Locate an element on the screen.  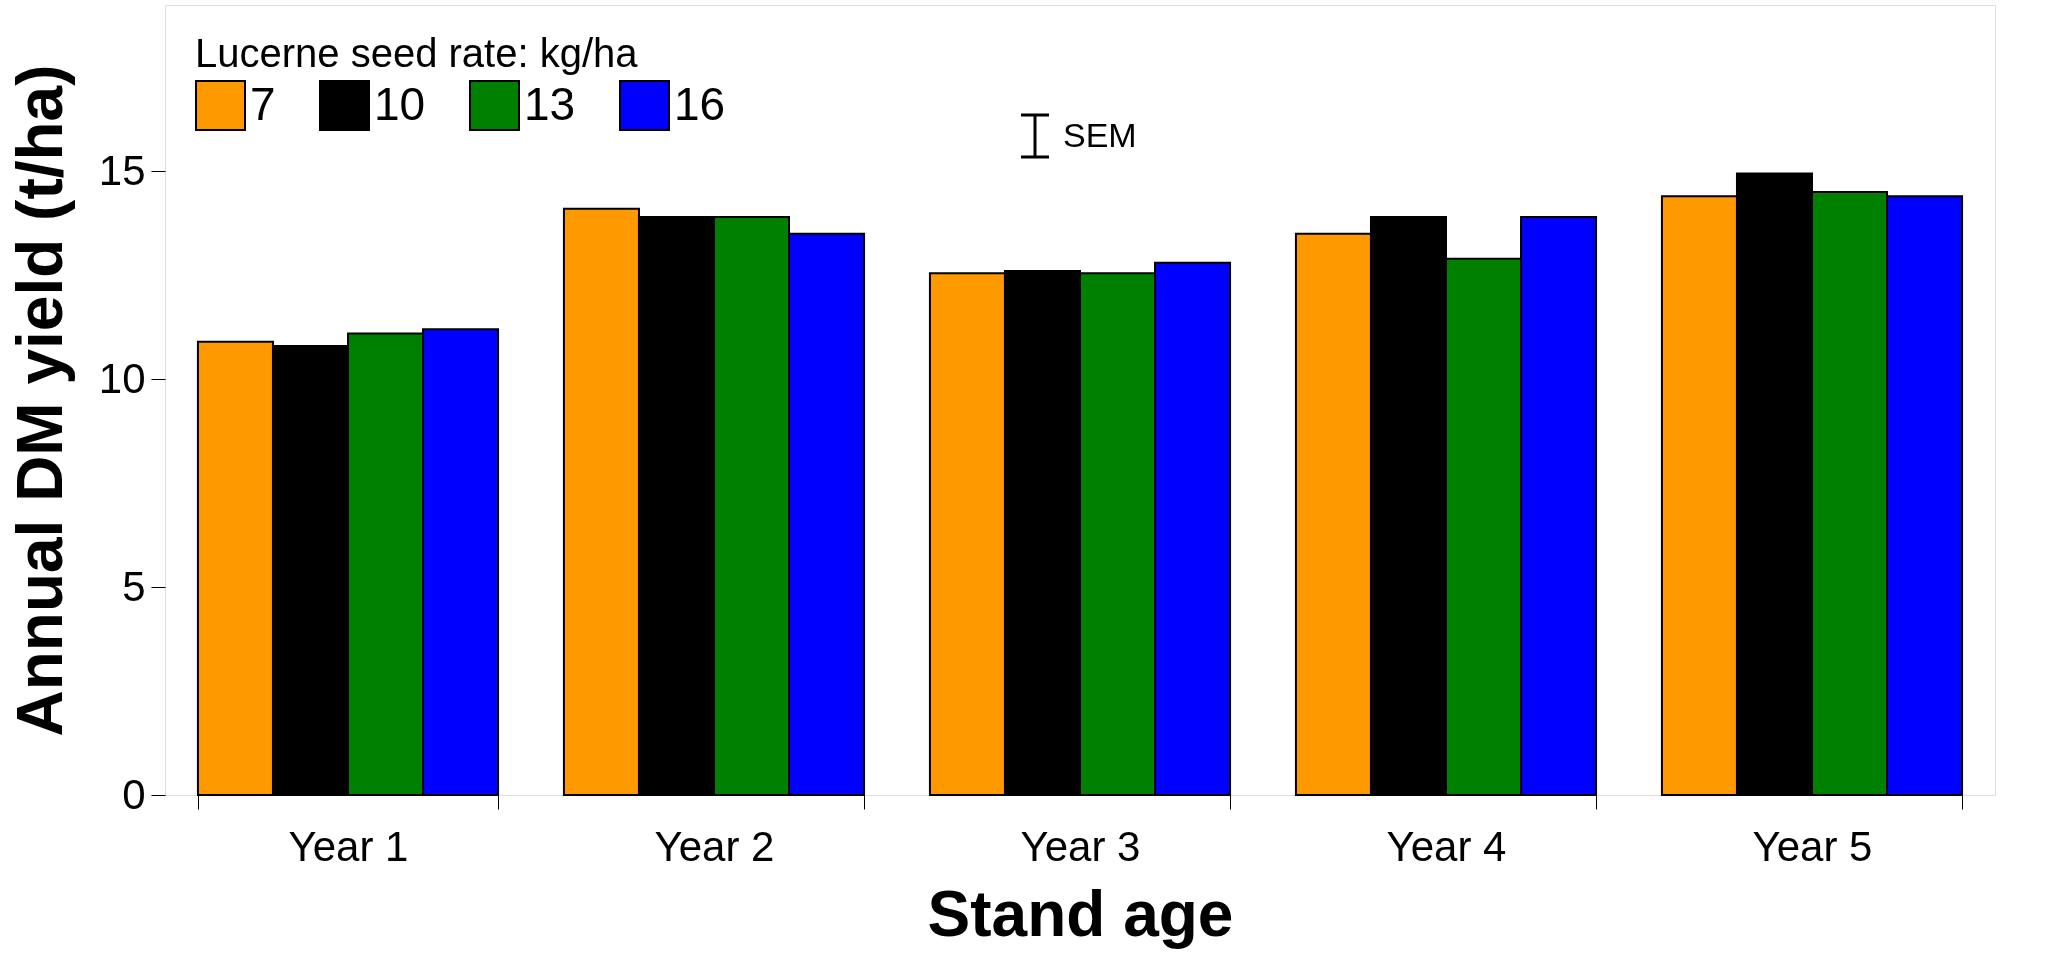
x-tick-label: Year 4 is located at coordinates (1446, 846).